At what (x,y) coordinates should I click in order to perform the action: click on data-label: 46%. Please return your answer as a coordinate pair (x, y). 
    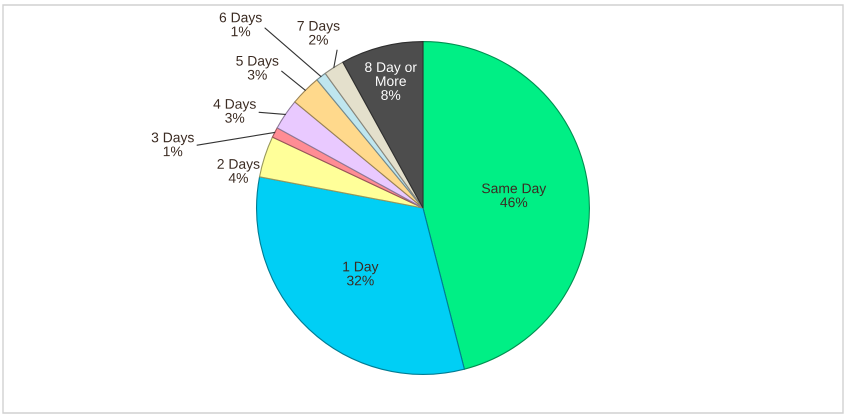
    Looking at the image, I should click on (514, 202).